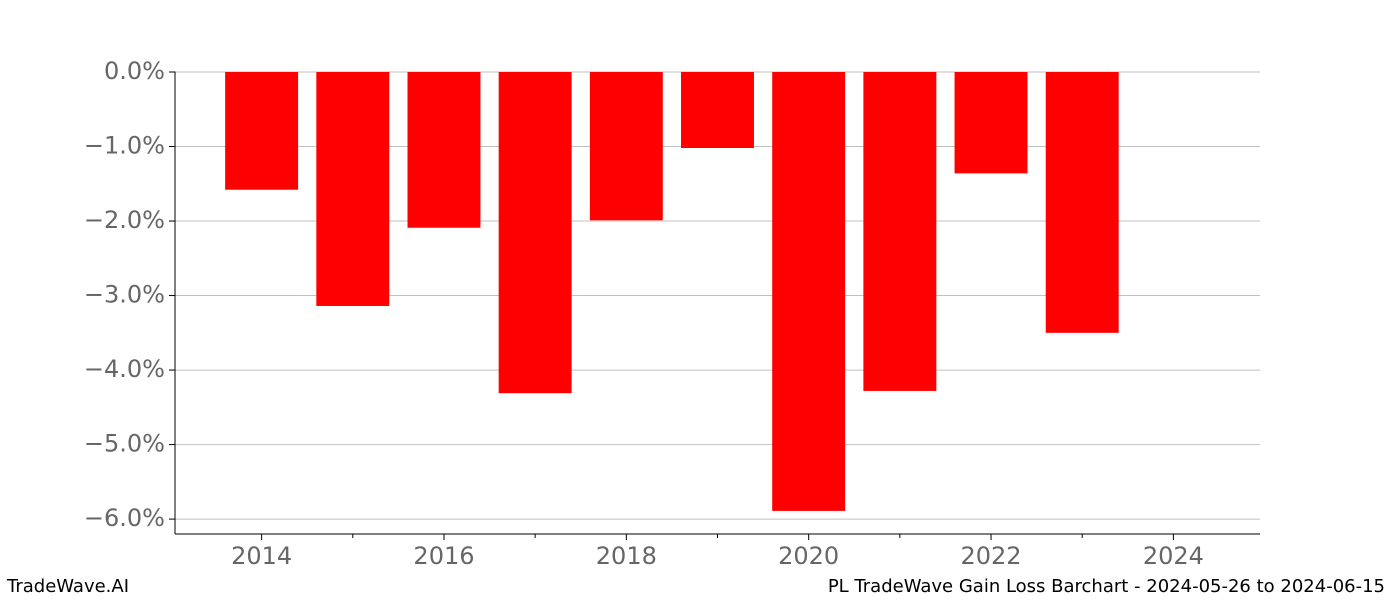 This screenshot has width=1400, height=600. What do you see at coordinates (990, 556) in the screenshot?
I see `x-tick-label: 2022` at bounding box center [990, 556].